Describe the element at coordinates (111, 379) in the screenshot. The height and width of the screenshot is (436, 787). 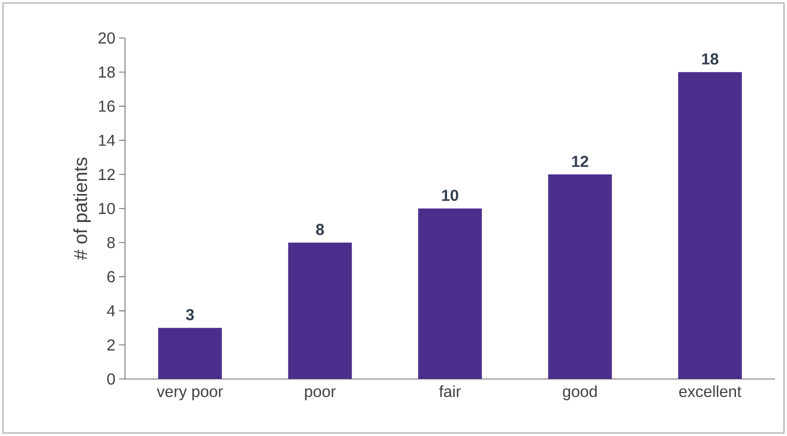
I see `y-tick-label: 0` at that location.